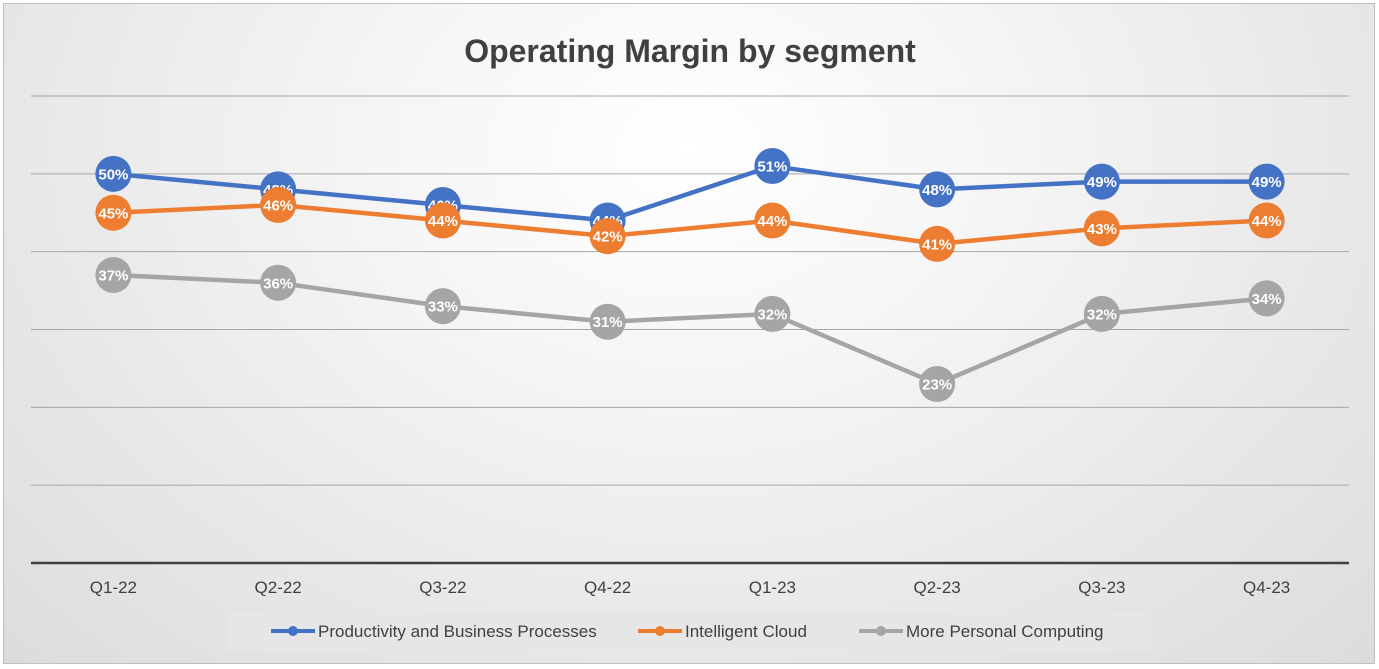 This screenshot has width=1379, height=669. I want to click on data-label: 36%, so click(278, 283).